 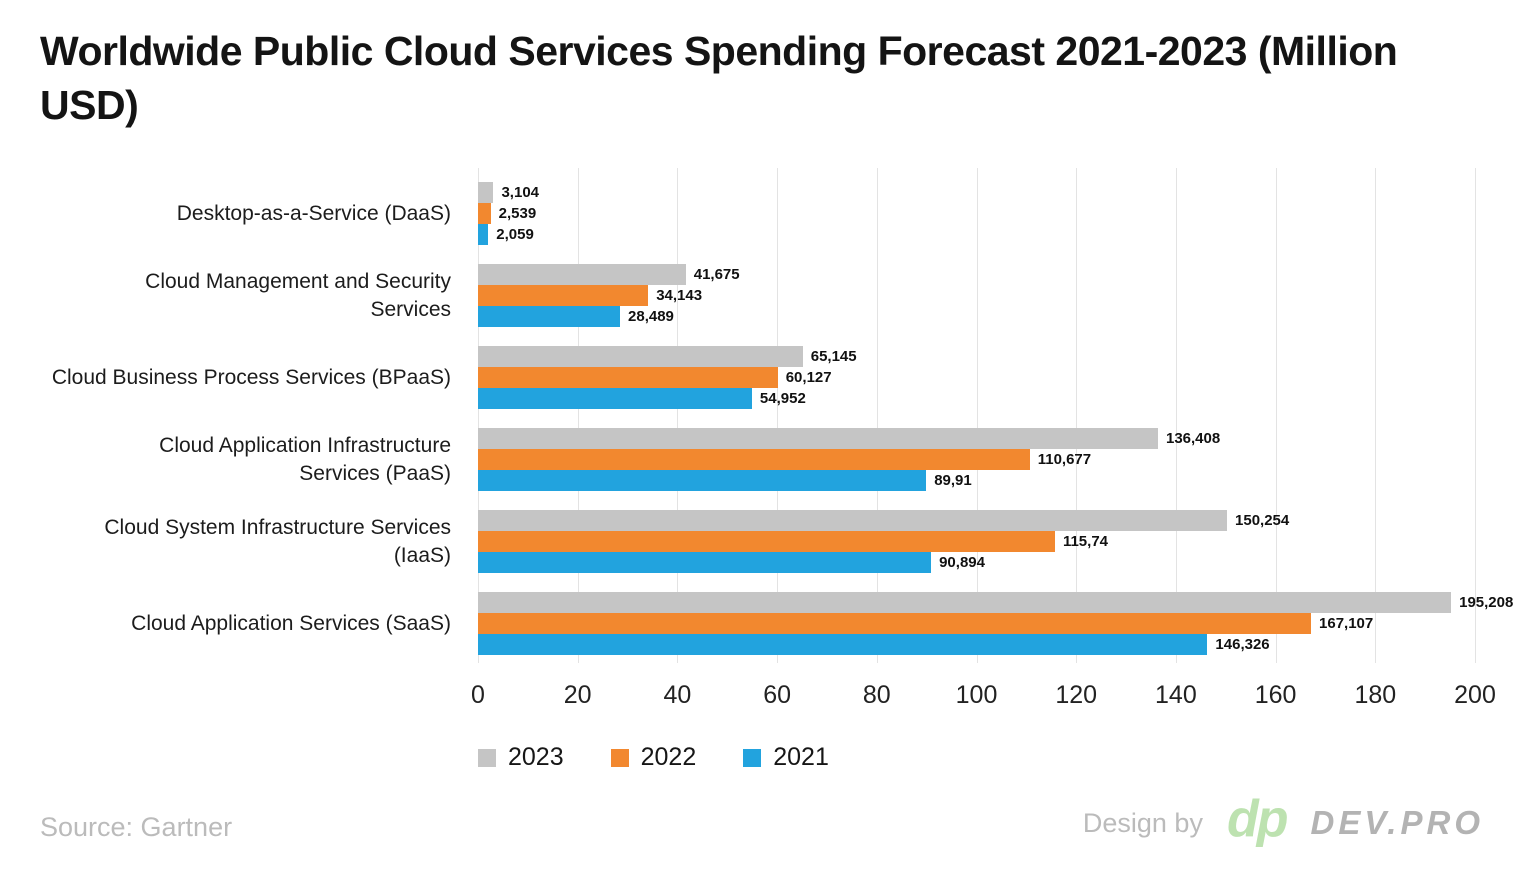 I want to click on x-axis-tick: 80, so click(x=876, y=695).